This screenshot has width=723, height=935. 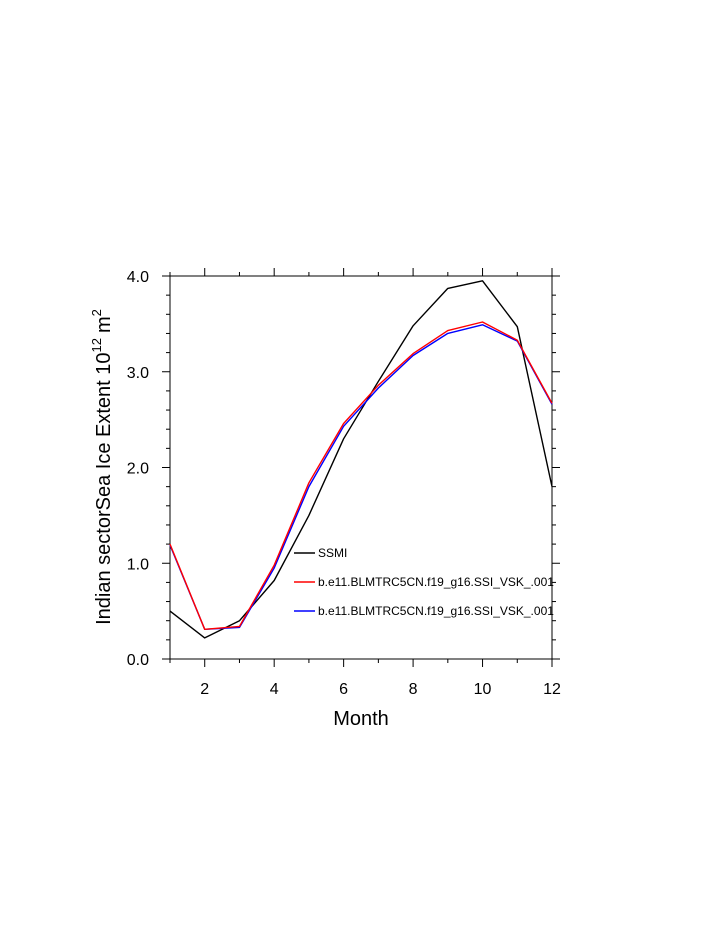 What do you see at coordinates (332, 553) in the screenshot?
I see `legend-label: SSMI` at bounding box center [332, 553].